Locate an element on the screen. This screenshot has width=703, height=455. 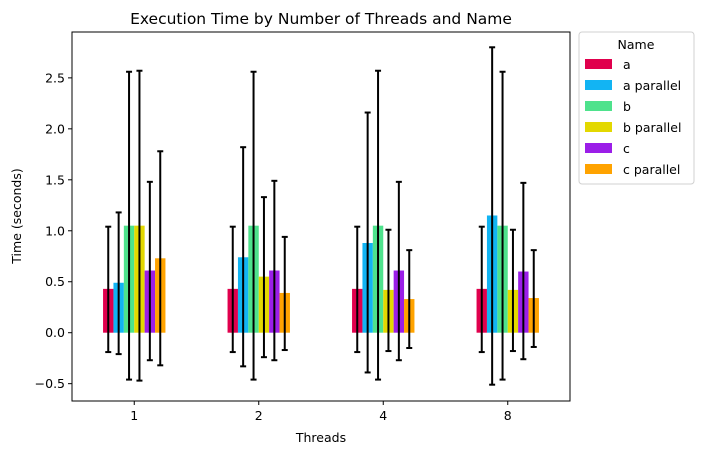
y-tick-label: 2.5 is located at coordinates (55, 77).